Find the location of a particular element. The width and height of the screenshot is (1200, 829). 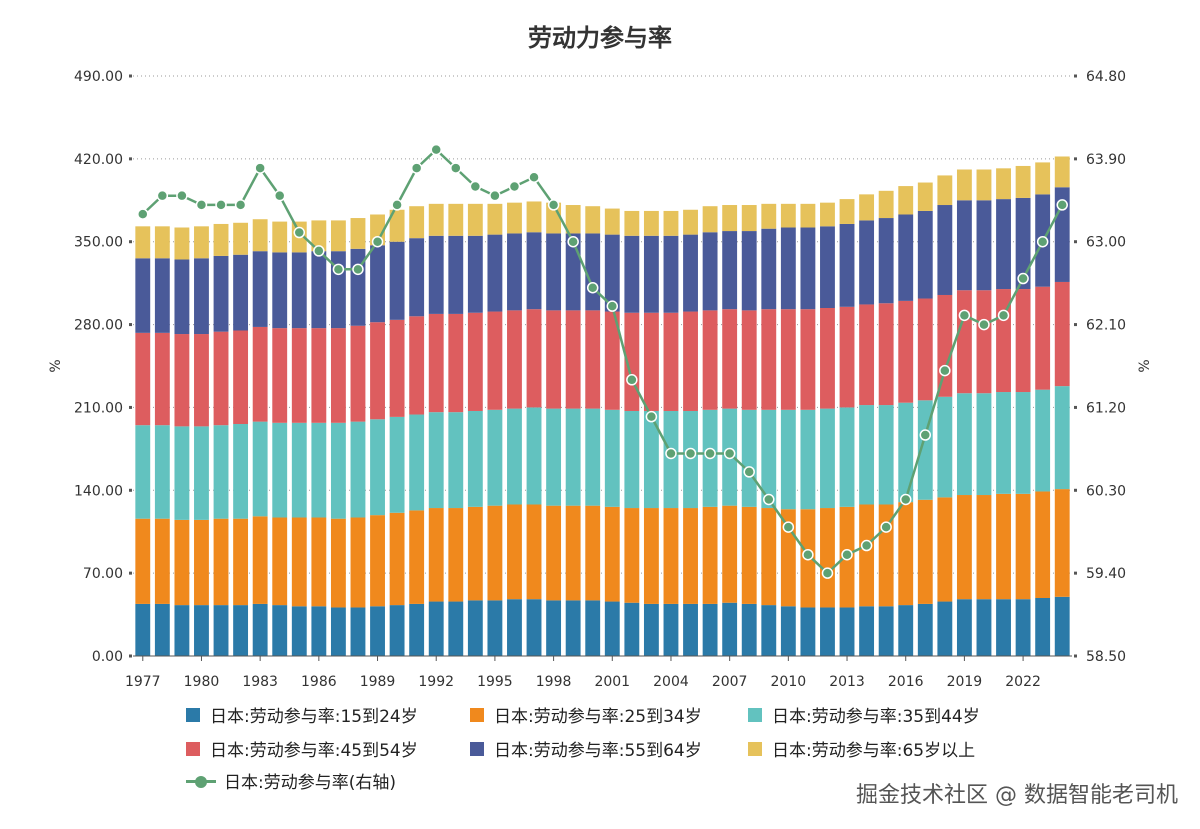

bar-1-2017 is located at coordinates (925, 551).